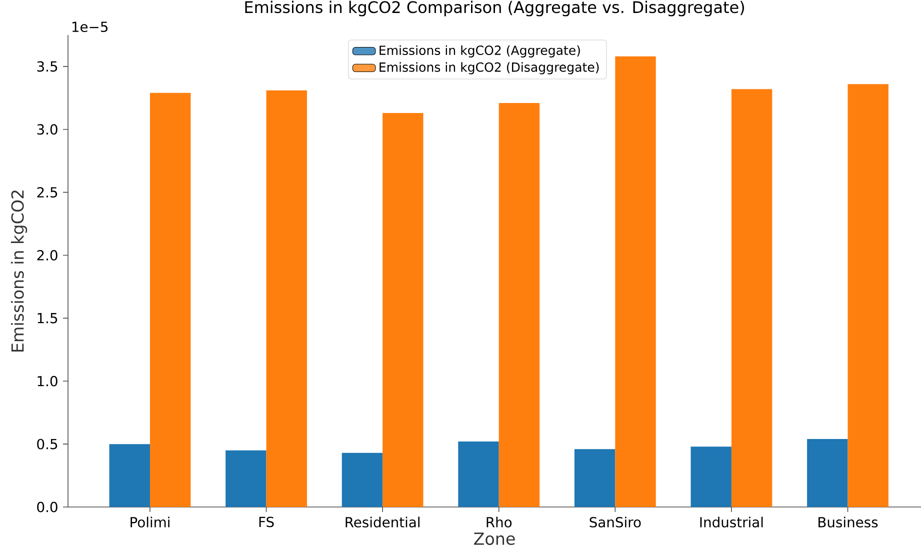  Describe the element at coordinates (90, 27) in the screenshot. I see `text: 1e−5` at that location.